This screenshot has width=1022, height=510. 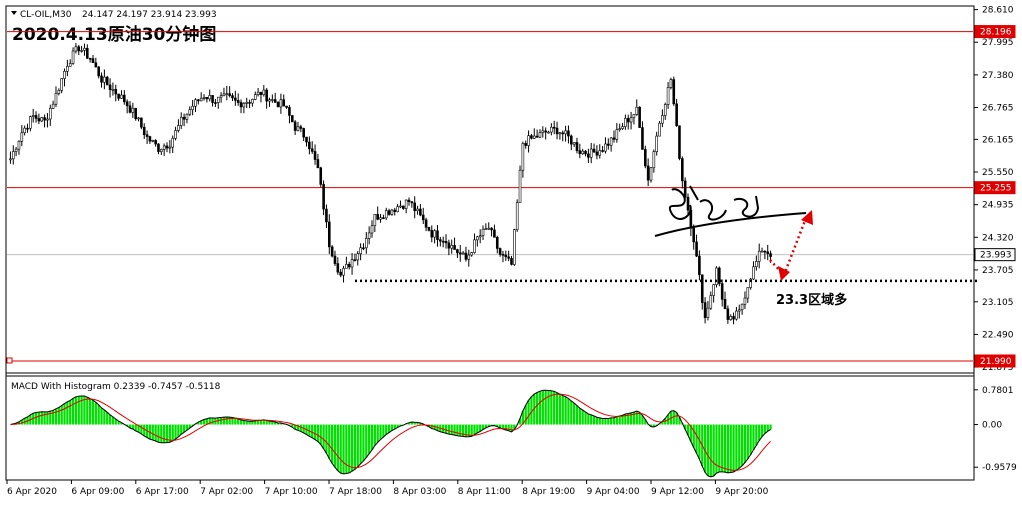 What do you see at coordinates (998, 43) in the screenshot?
I see `price-tick-label: 27.995` at bounding box center [998, 43].